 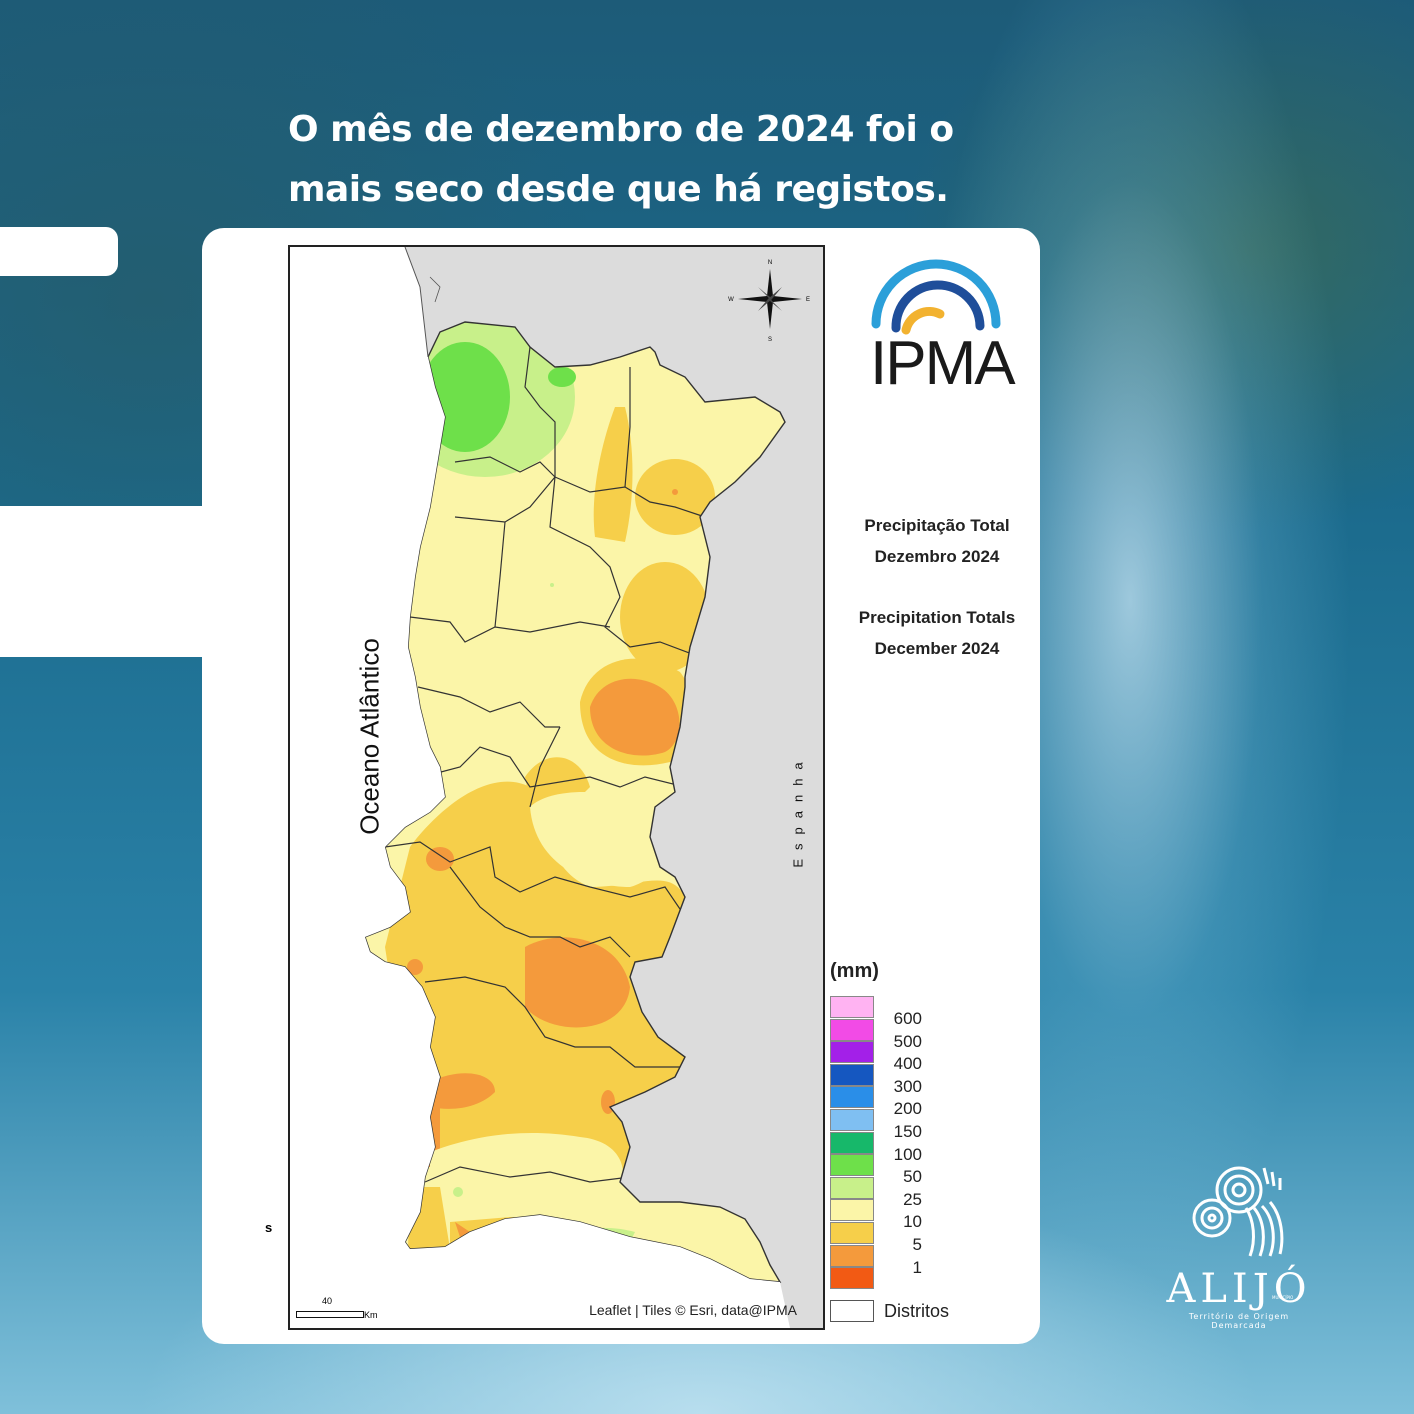 I want to click on legend-label: 5, so click(x=917, y=1244).